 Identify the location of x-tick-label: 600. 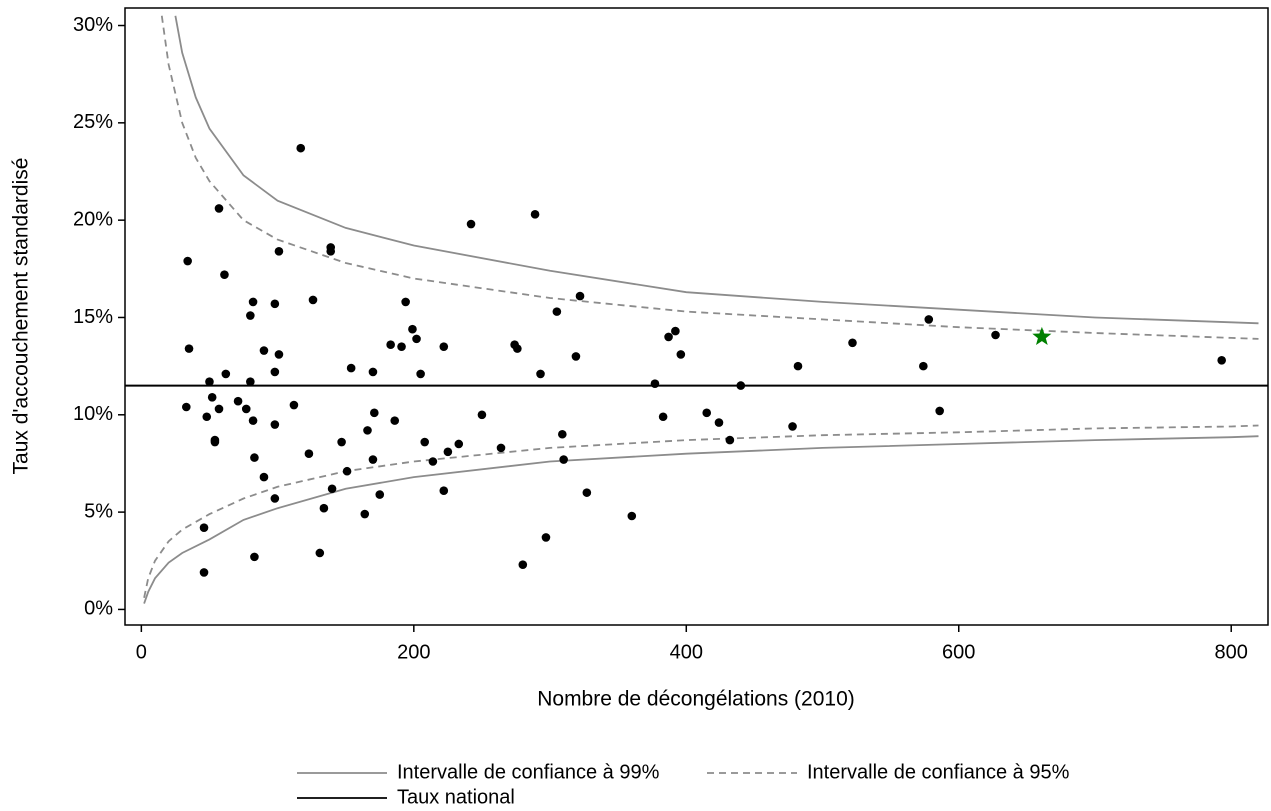
(958, 652).